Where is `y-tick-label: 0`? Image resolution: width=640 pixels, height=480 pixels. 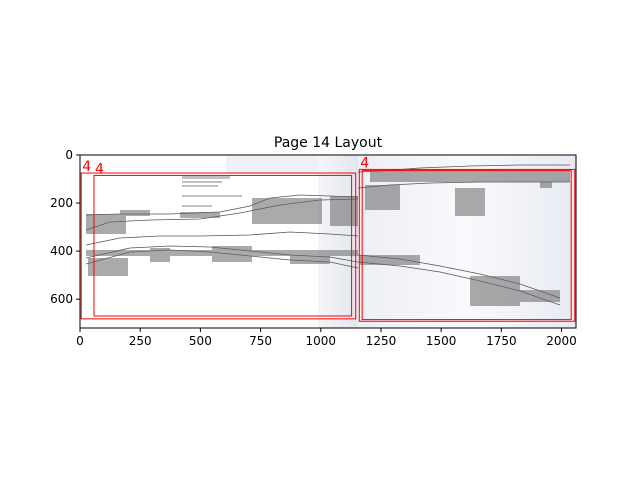
y-tick-label: 0 is located at coordinates (69, 155).